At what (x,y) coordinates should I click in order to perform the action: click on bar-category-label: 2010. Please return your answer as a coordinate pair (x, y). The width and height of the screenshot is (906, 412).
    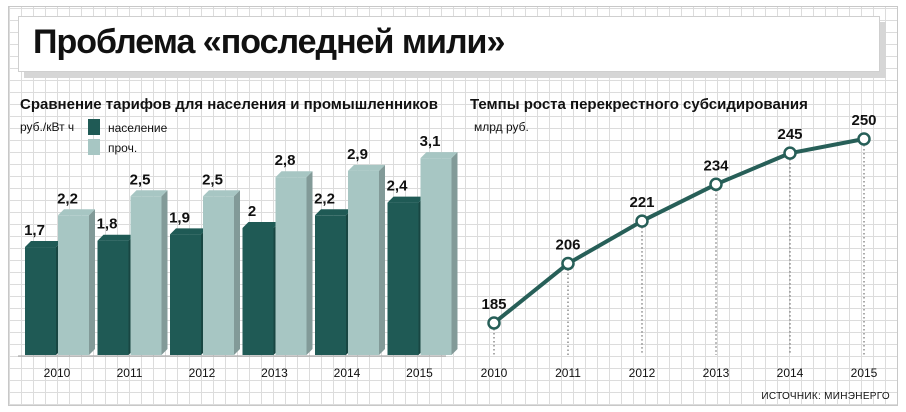
    Looking at the image, I should click on (57, 373).